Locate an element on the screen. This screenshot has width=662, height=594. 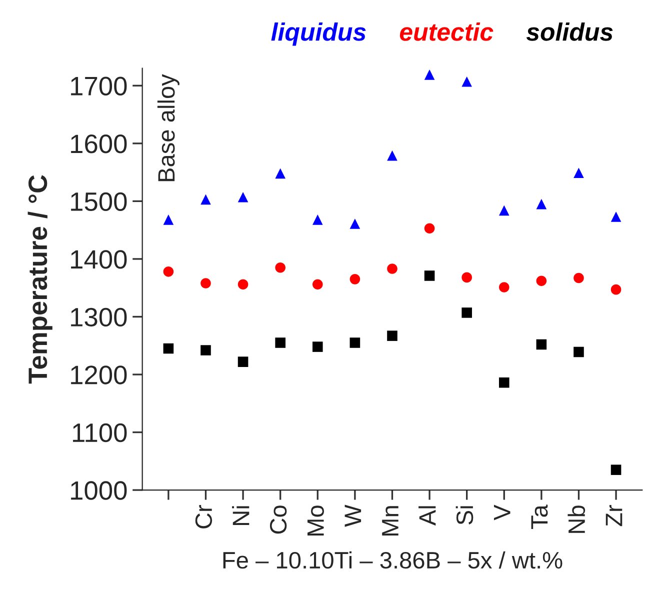
x-tick-label: Ta is located at coordinates (539, 517).